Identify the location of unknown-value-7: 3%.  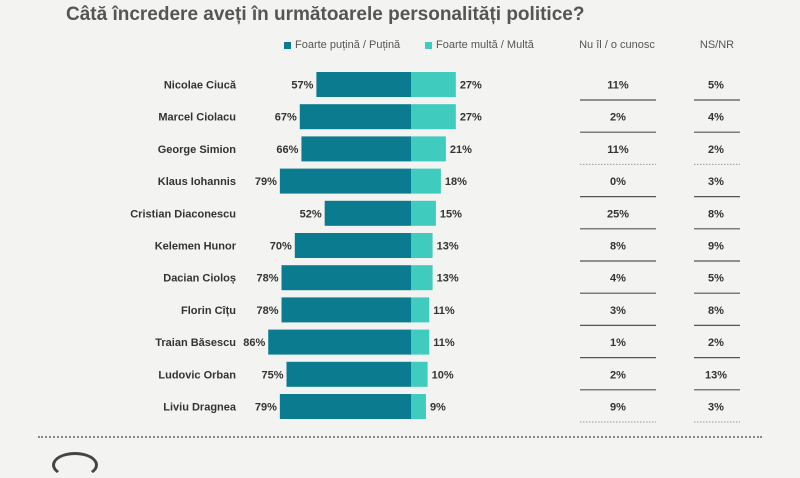
(618, 311).